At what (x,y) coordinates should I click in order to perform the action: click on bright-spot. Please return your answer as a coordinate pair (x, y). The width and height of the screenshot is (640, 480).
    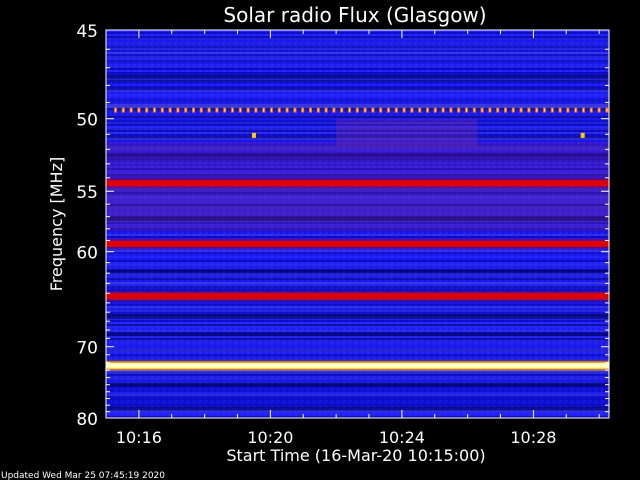
    Looking at the image, I should click on (253, 135).